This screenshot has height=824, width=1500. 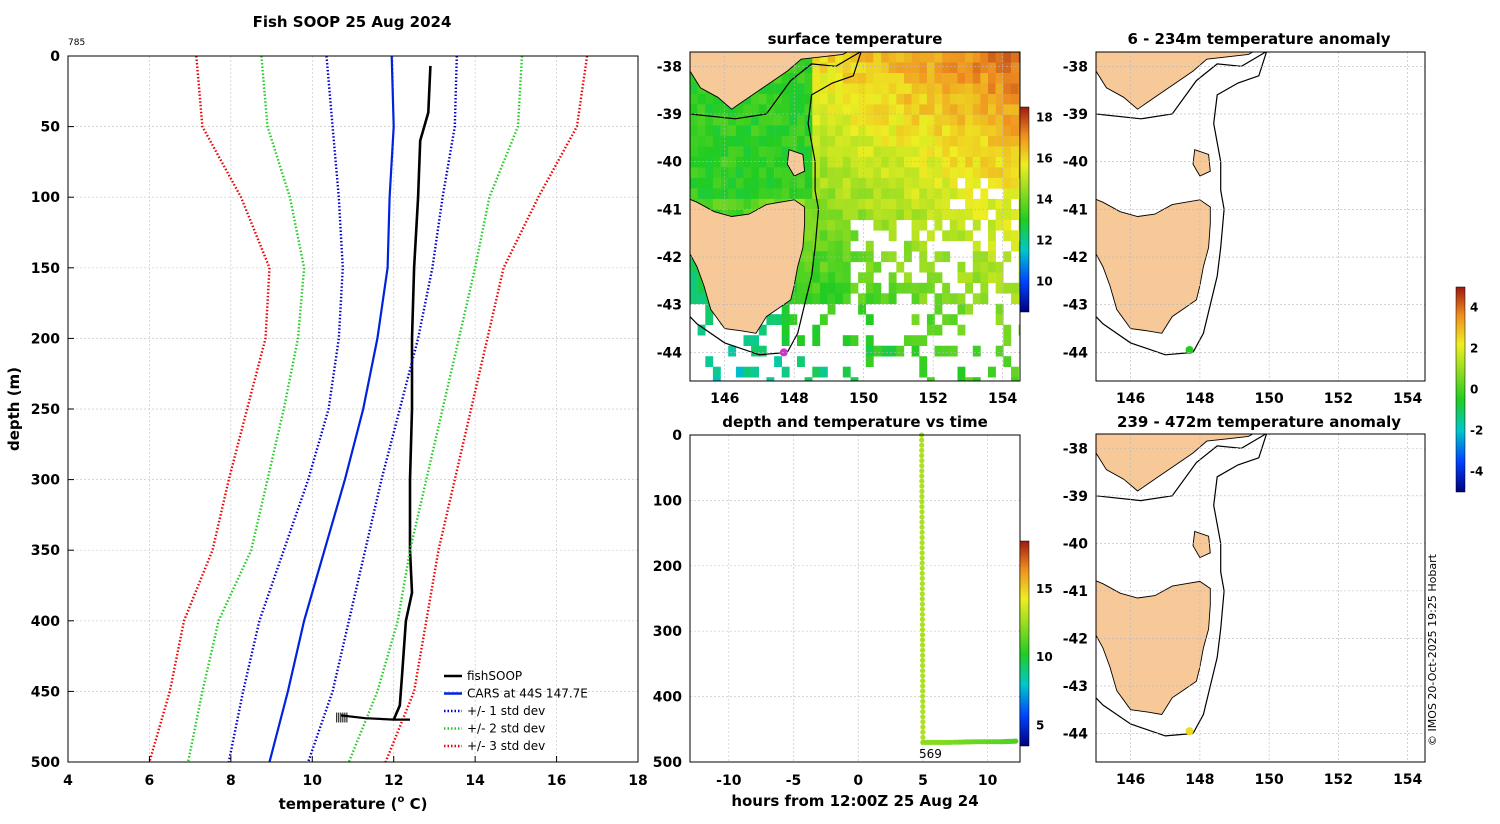 What do you see at coordinates (667, 567) in the screenshot?
I see `depth-time-ytick-label: 200` at bounding box center [667, 567].